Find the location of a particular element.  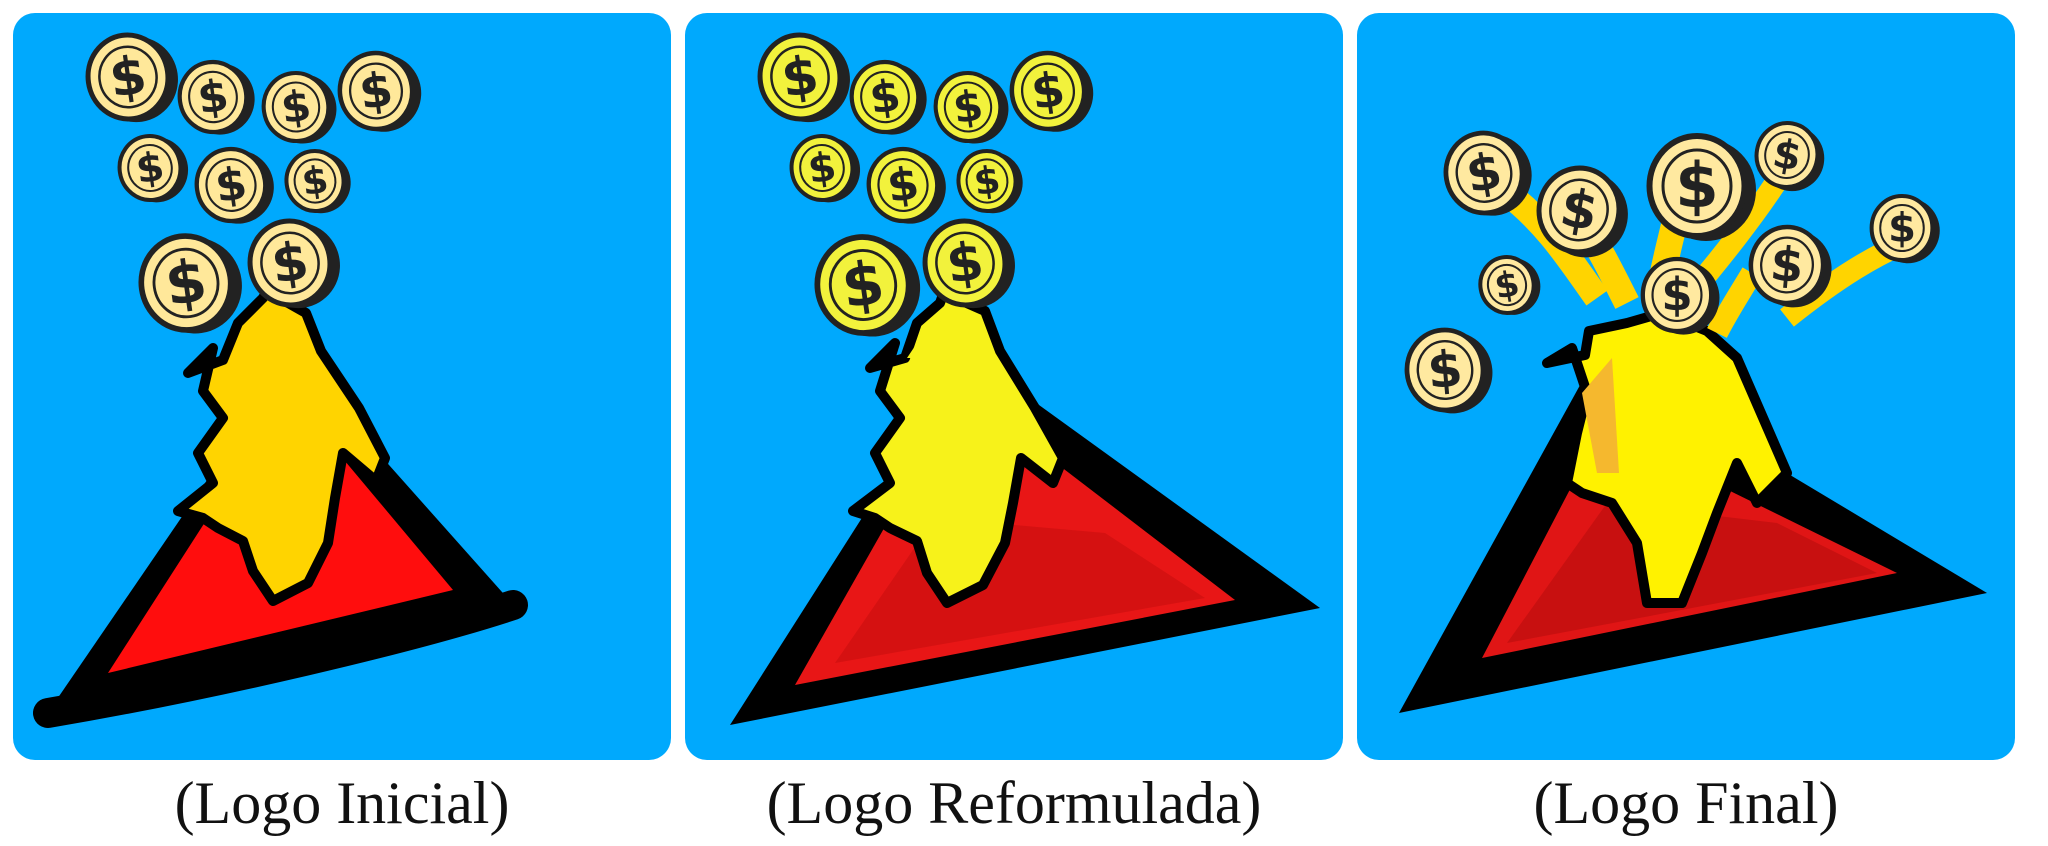

caption-logo-final: (Logo Final) is located at coordinates (1686, 803).